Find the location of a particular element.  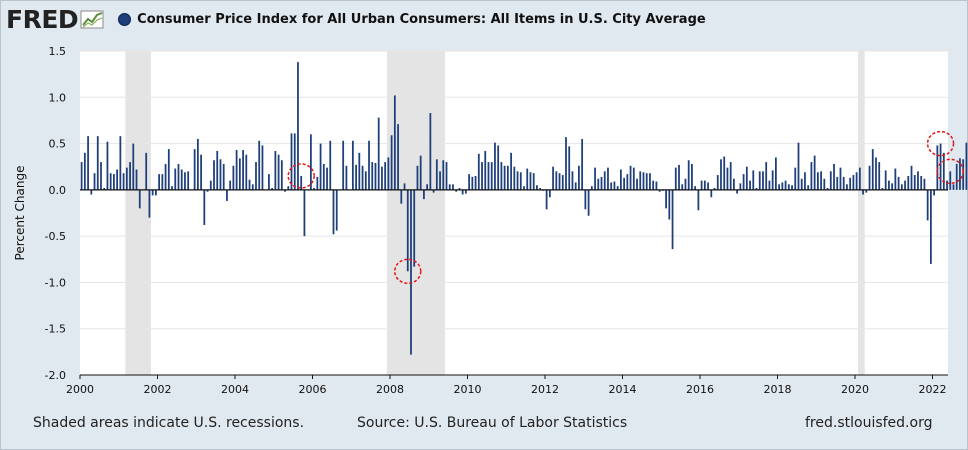

fred-logo: FRED is located at coordinates (42, 19).